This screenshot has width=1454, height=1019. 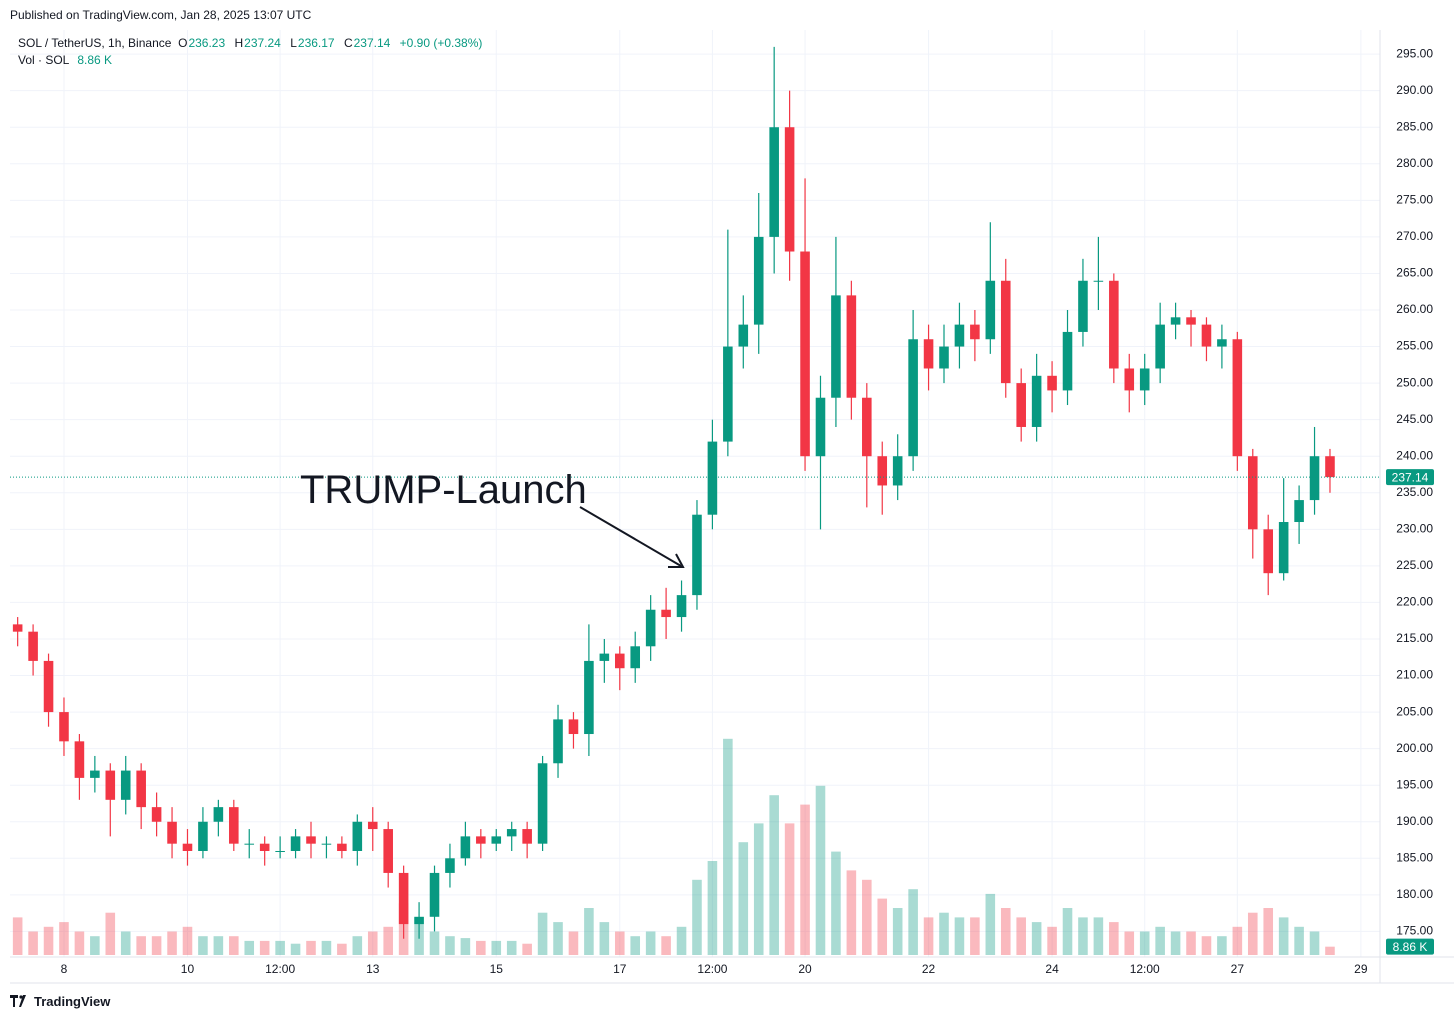 What do you see at coordinates (1414, 382) in the screenshot?
I see `y-tick-label: 250.00` at bounding box center [1414, 382].